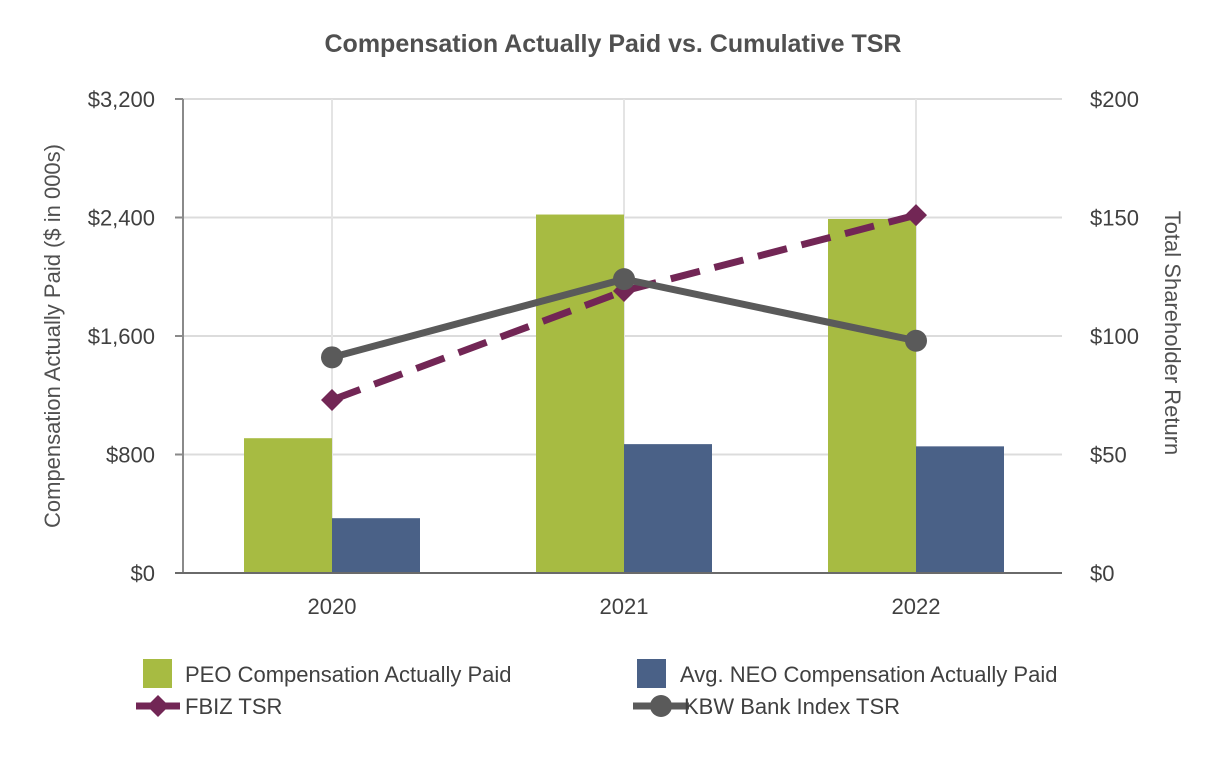 The width and height of the screenshot is (1226, 765). What do you see at coordinates (143, 573) in the screenshot?
I see `y-tick-label: $0` at bounding box center [143, 573].